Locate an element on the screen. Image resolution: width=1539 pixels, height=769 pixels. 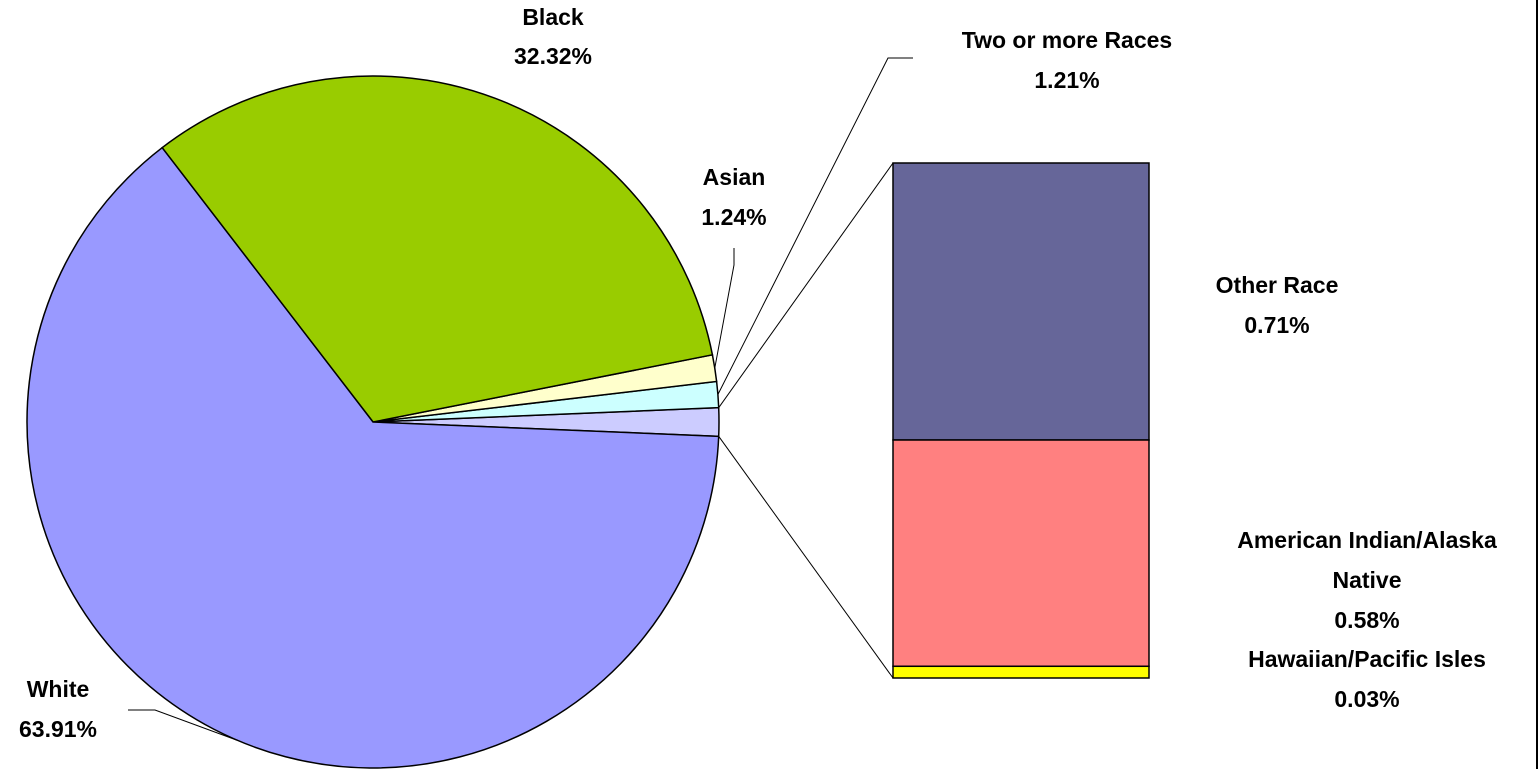
white-value-label: 63.91% is located at coordinates (58, 729).